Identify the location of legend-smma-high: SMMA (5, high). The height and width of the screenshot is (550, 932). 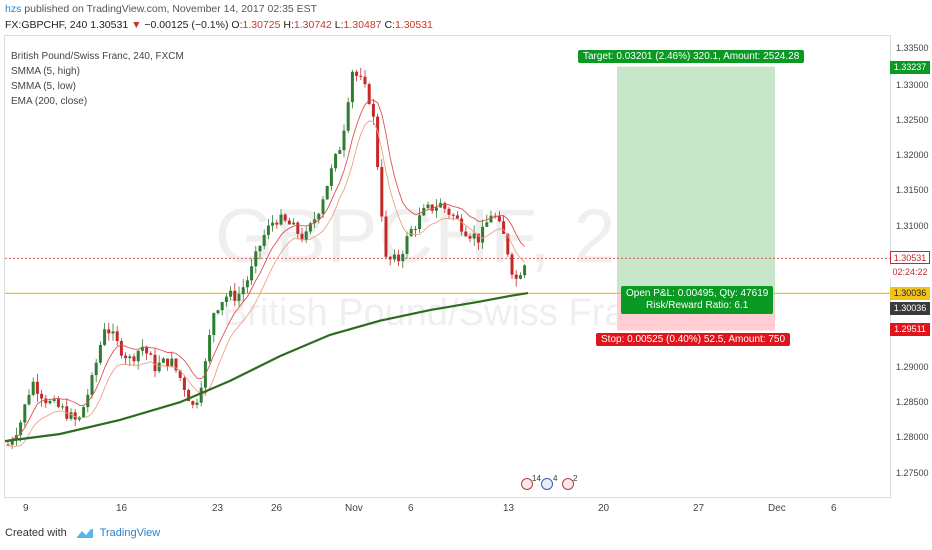
(45, 71).